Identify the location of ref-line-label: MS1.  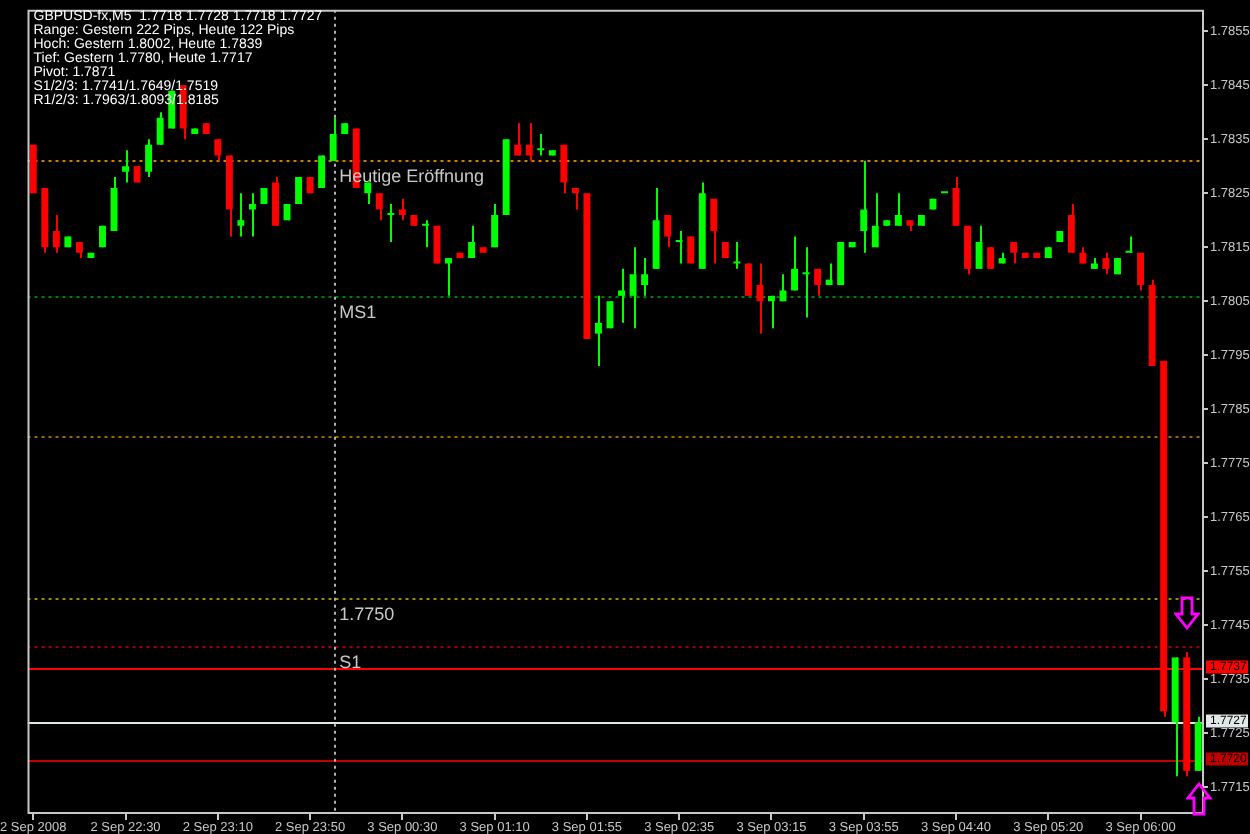
(358, 311).